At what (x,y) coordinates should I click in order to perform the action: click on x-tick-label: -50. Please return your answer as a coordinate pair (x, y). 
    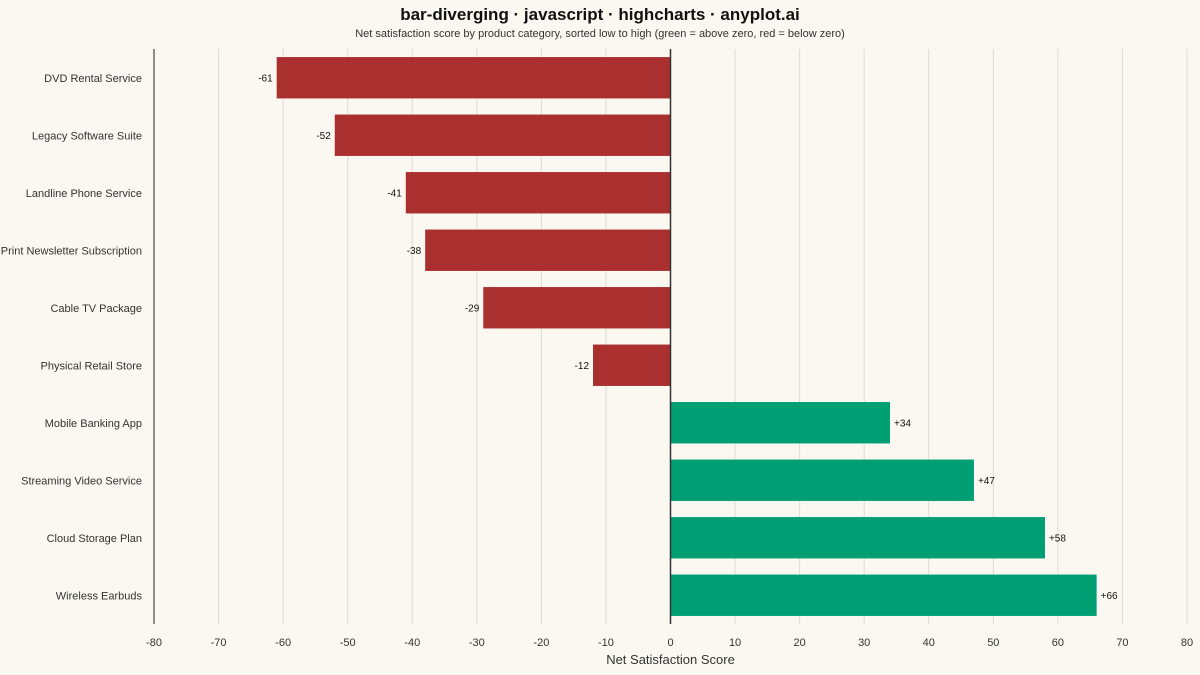
    Looking at the image, I should click on (348, 643).